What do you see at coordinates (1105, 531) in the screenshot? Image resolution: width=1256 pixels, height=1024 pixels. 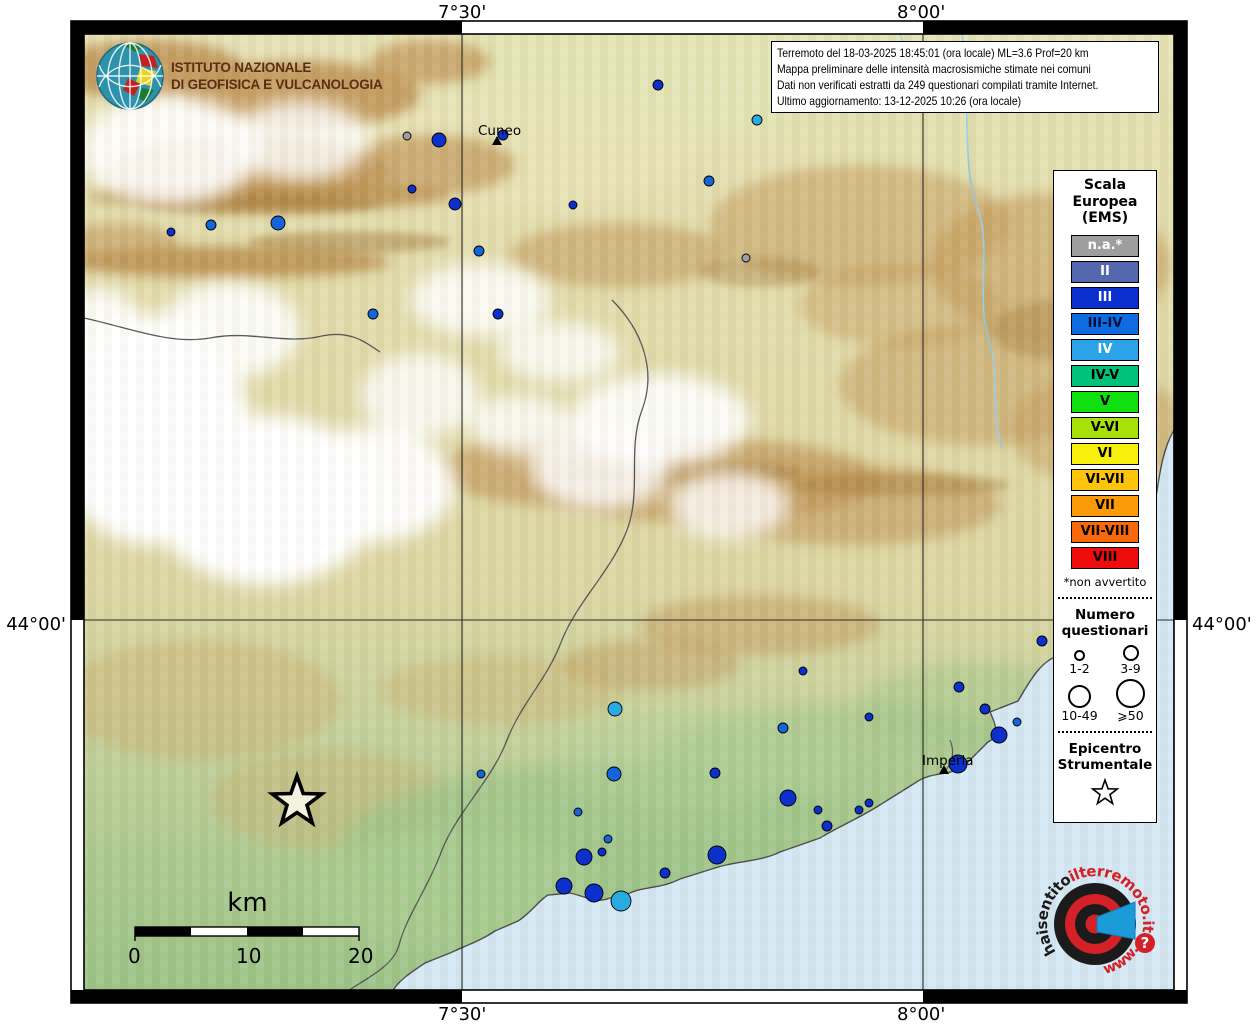 I see `ems-swatch-viiviii: VII-VIII` at bounding box center [1105, 531].